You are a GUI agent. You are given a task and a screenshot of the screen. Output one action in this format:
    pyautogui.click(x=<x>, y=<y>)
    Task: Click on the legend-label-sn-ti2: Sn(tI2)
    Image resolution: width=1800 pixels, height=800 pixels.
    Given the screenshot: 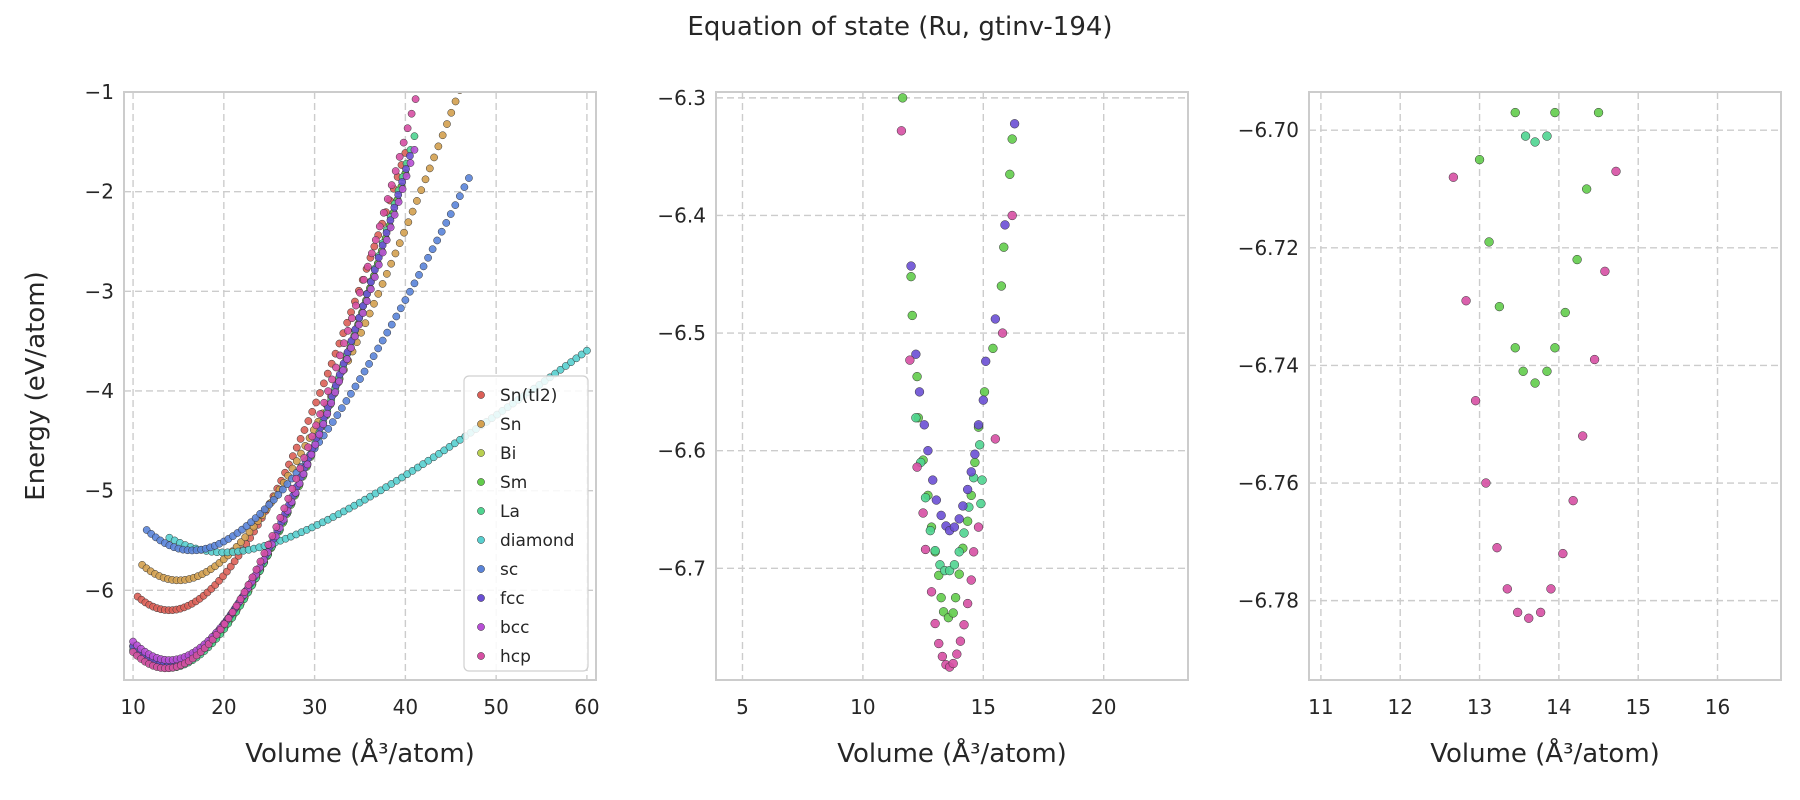 What is the action you would take?
    pyautogui.click(x=528, y=396)
    